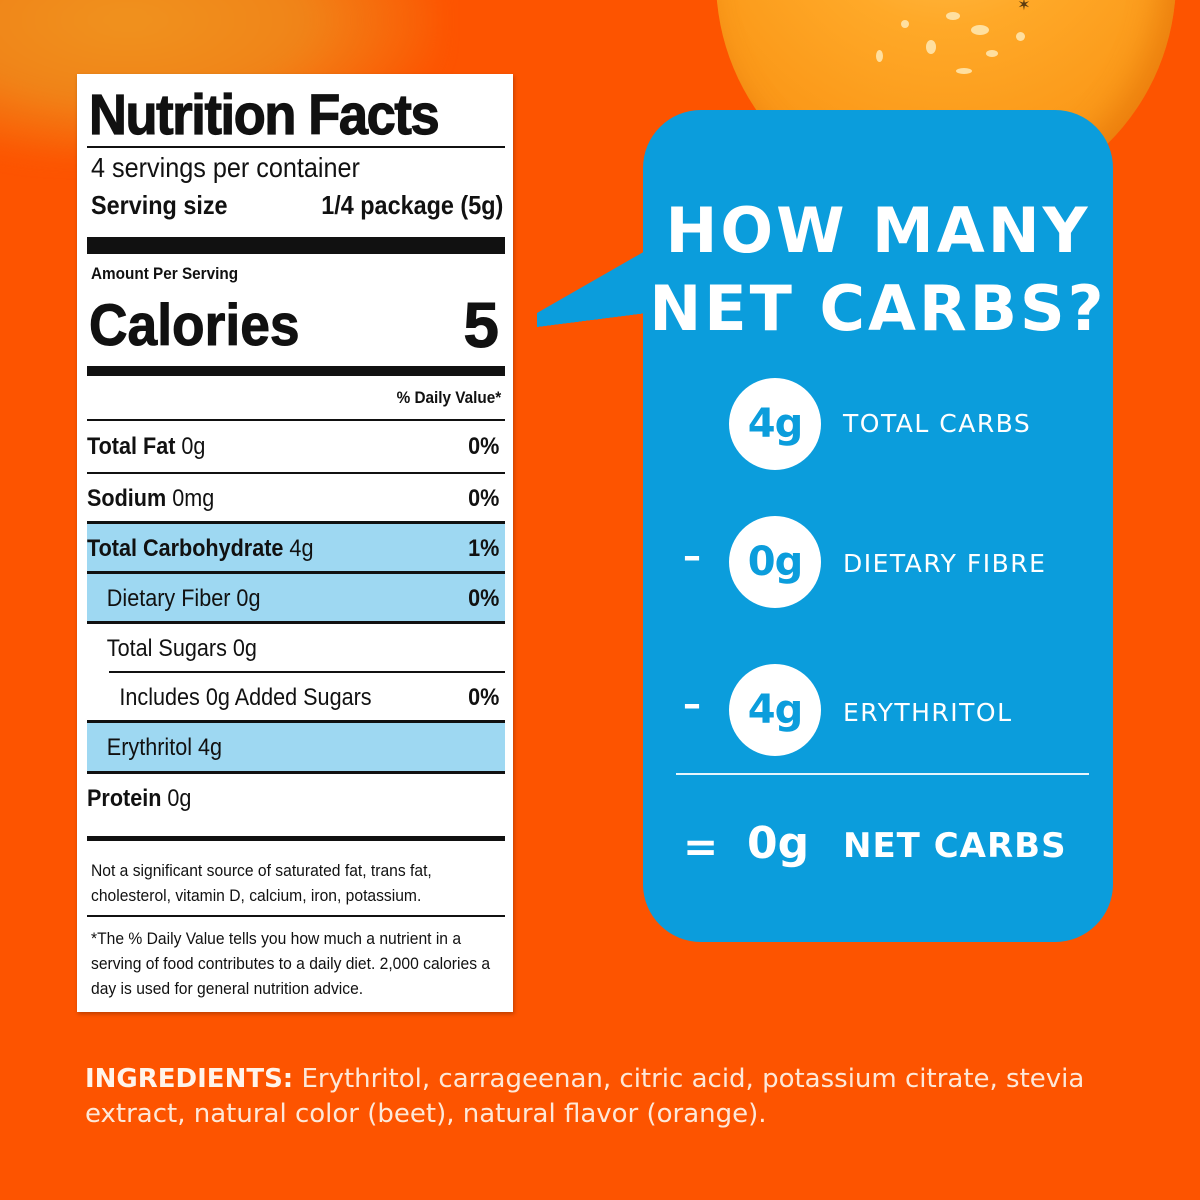 This screenshot has width=1200, height=1200. What do you see at coordinates (955, 846) in the screenshot?
I see `net-carbs-label: NET CARBS` at bounding box center [955, 846].